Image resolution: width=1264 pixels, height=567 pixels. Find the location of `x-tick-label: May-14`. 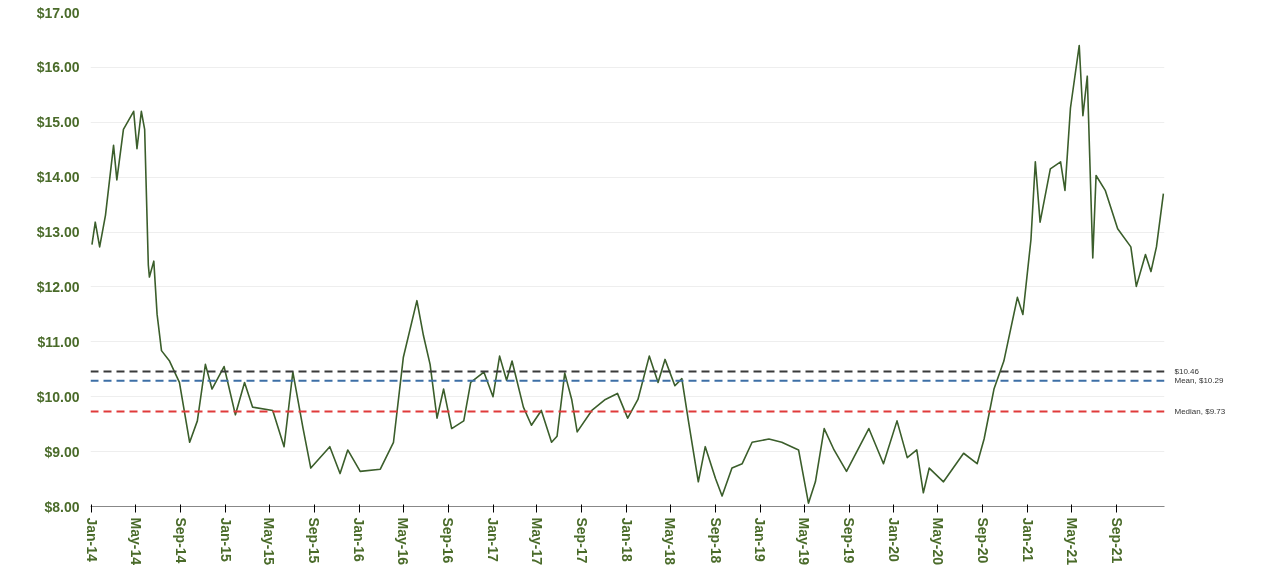

x-tick-label: May-14 is located at coordinates (135, 541).